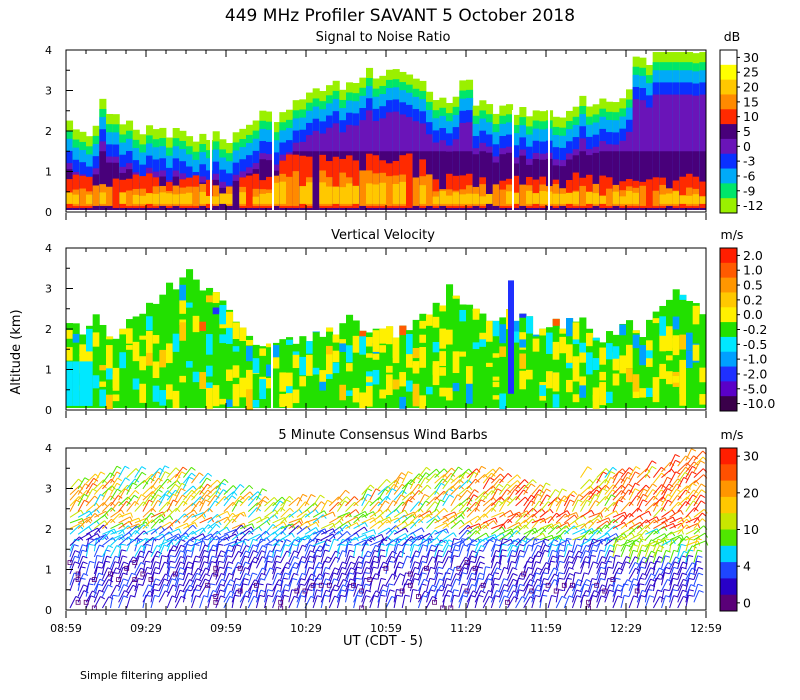  What do you see at coordinates (749, 175) in the screenshot?
I see `colorbar-label: -6` at bounding box center [749, 175].